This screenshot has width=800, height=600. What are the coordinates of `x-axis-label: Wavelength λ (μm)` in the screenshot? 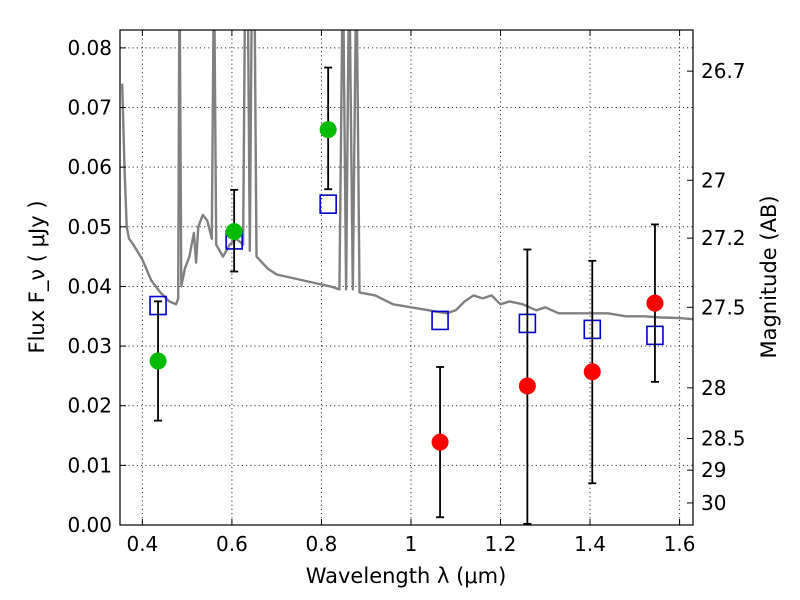 It's located at (406, 576).